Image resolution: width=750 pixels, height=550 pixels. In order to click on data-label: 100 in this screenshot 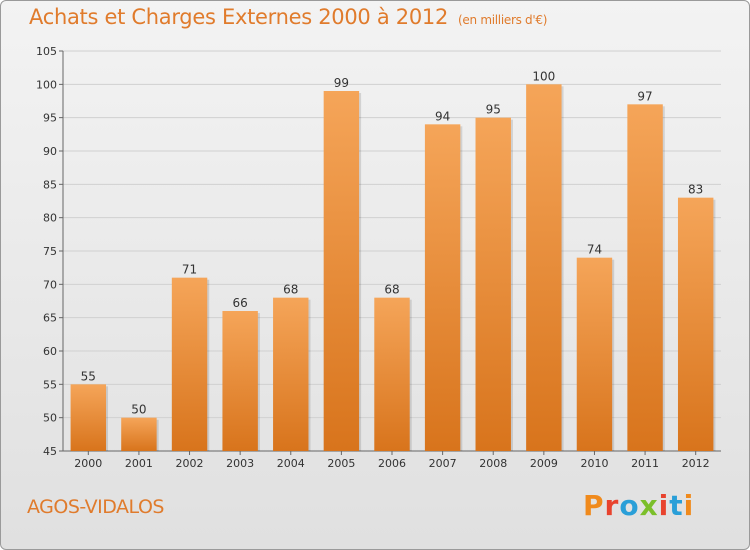, I will do `click(543, 76)`.